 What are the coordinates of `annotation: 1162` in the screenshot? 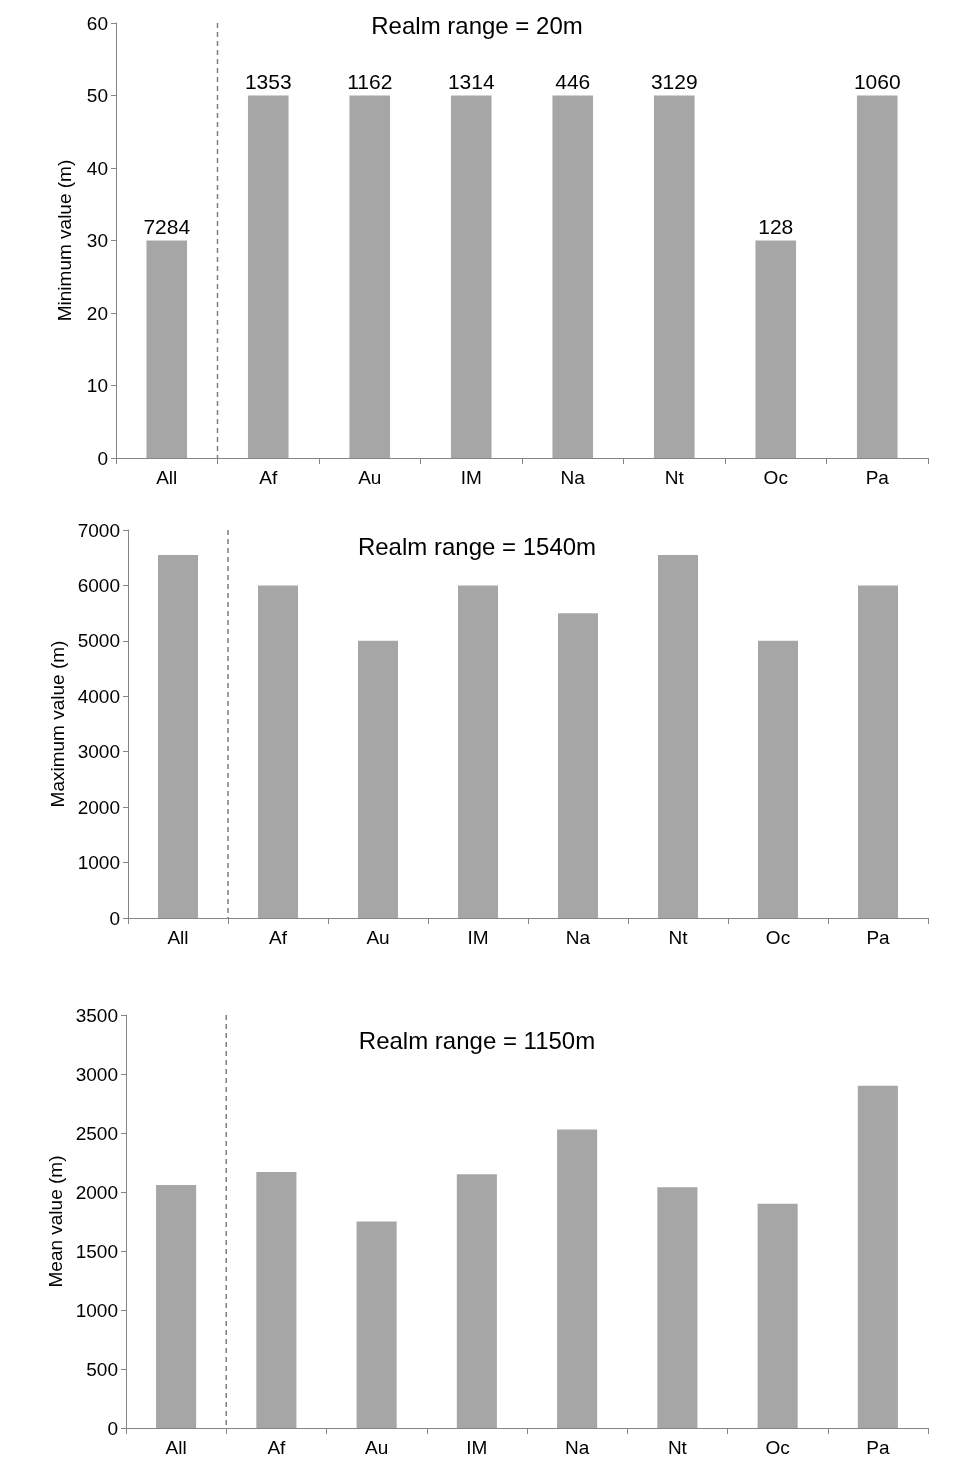 It's located at (370, 81).